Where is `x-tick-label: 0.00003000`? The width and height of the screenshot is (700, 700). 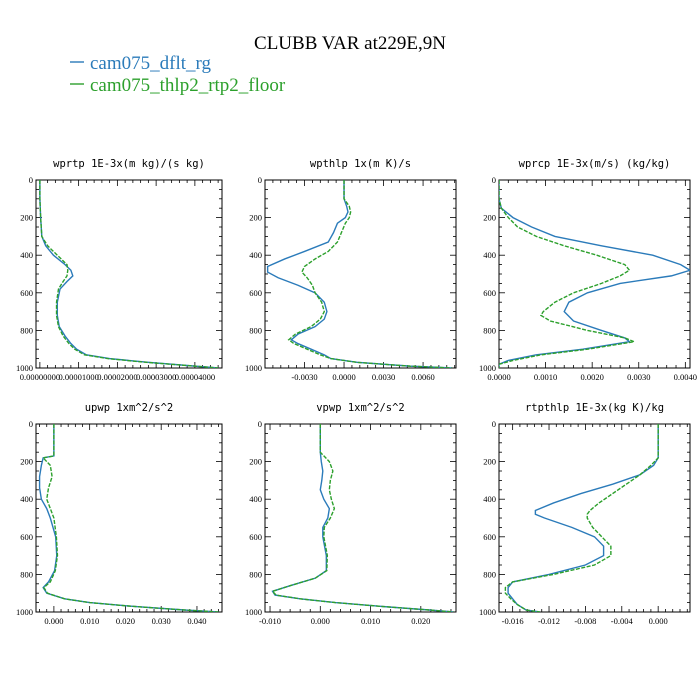 x-tick-label: 0.00003000 is located at coordinates (156, 377).